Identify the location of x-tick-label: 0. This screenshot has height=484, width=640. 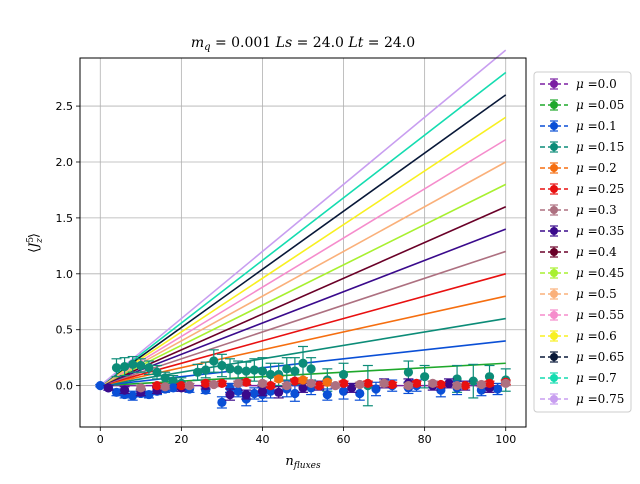
(100, 439).